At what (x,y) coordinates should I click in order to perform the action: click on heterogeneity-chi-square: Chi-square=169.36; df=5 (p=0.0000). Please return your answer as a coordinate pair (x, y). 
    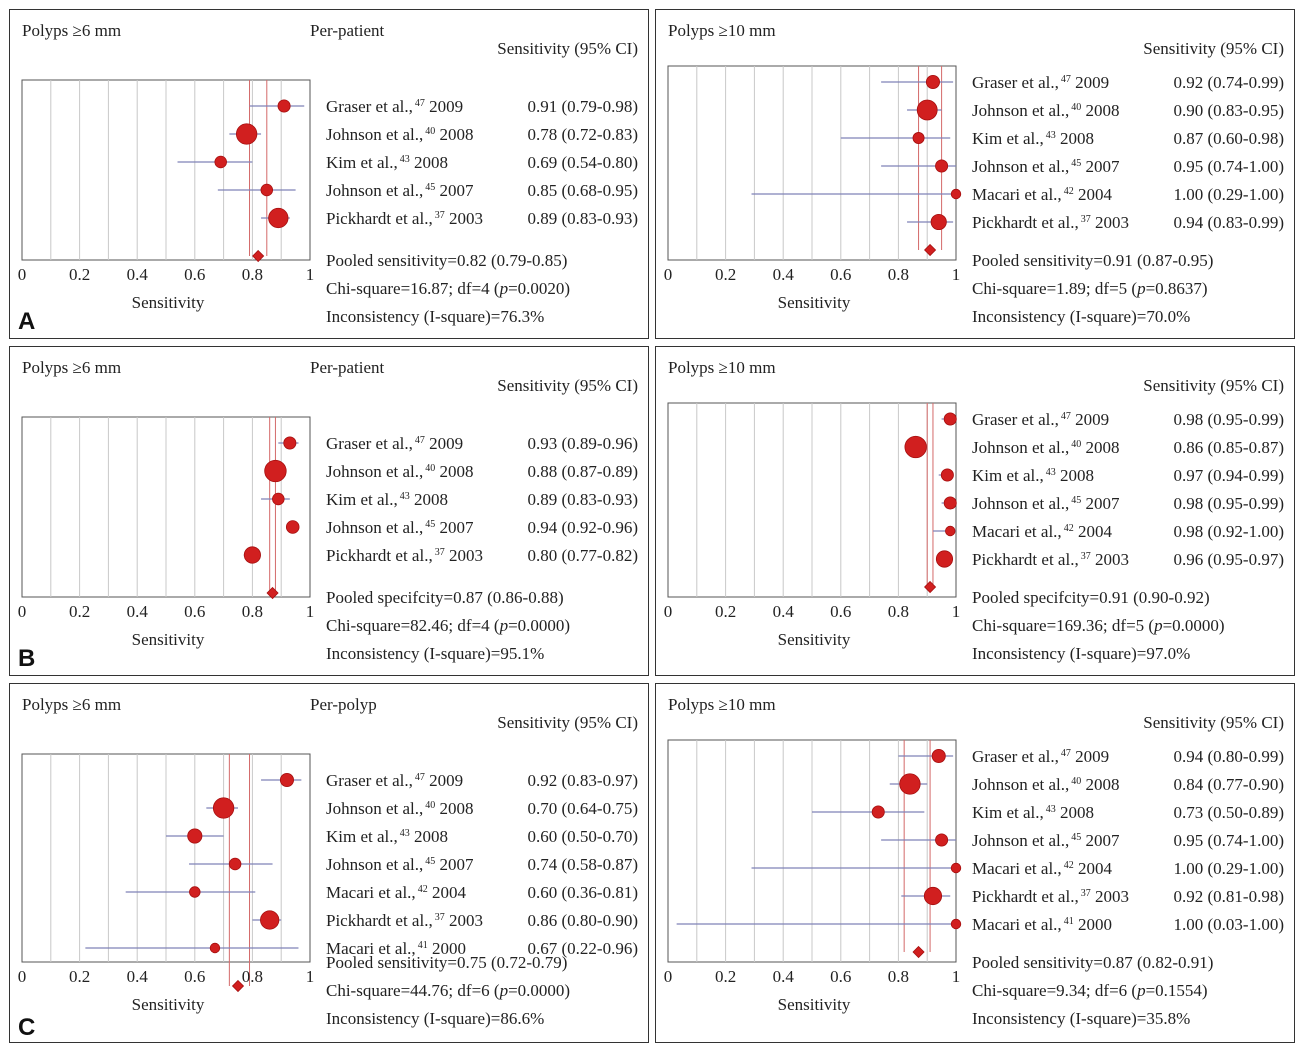
    Looking at the image, I should click on (1098, 625).